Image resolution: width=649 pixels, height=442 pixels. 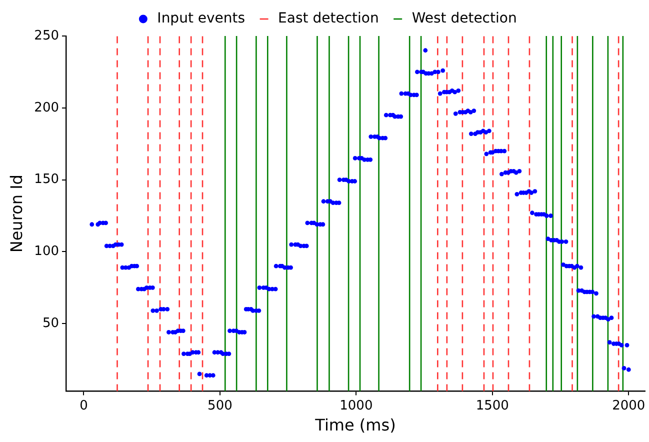 I want to click on y-tick-label: 150, so click(x=47, y=180).